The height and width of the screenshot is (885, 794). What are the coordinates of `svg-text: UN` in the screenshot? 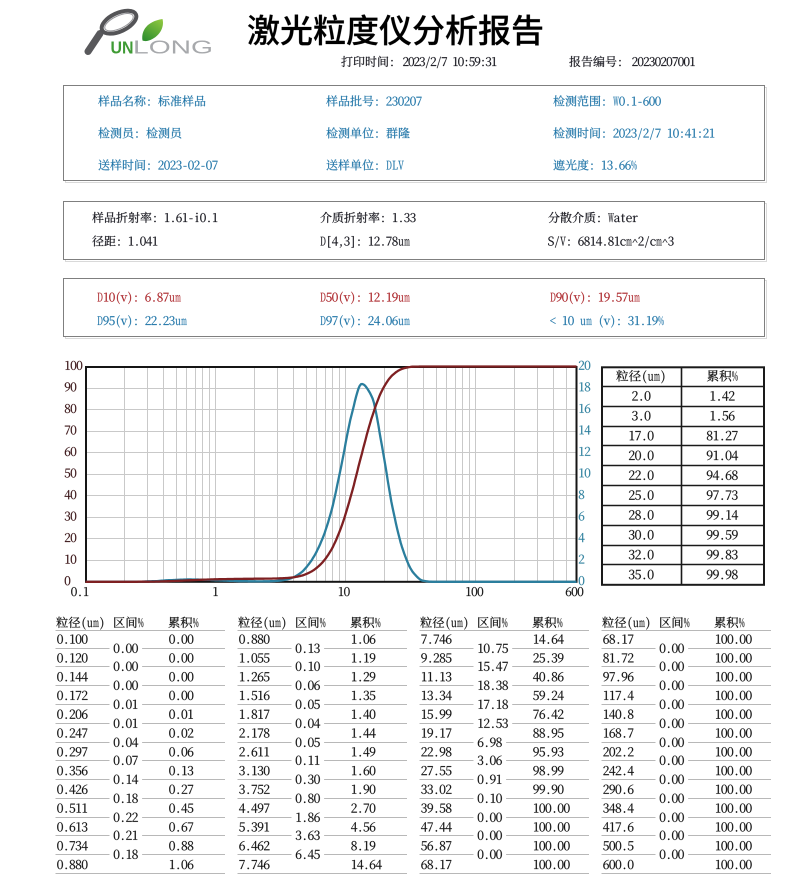 It's located at (122, 48).